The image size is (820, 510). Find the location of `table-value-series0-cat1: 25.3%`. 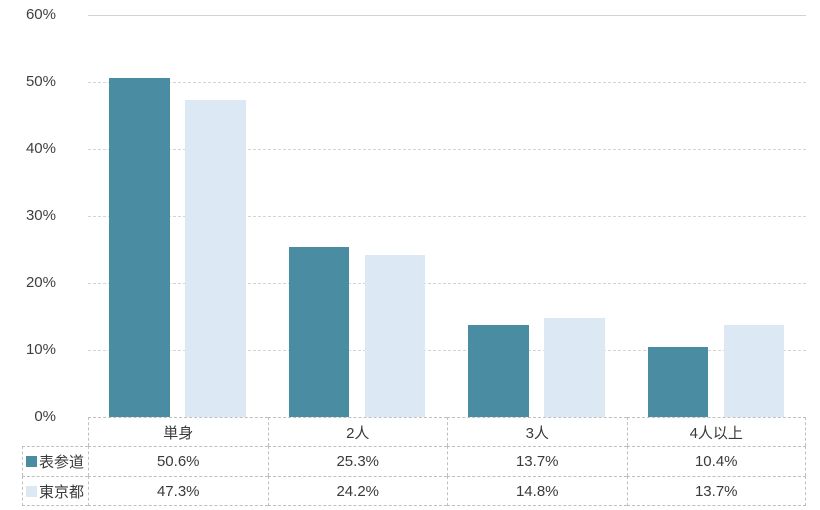

table-value-series0-cat1: 25.3% is located at coordinates (357, 461).